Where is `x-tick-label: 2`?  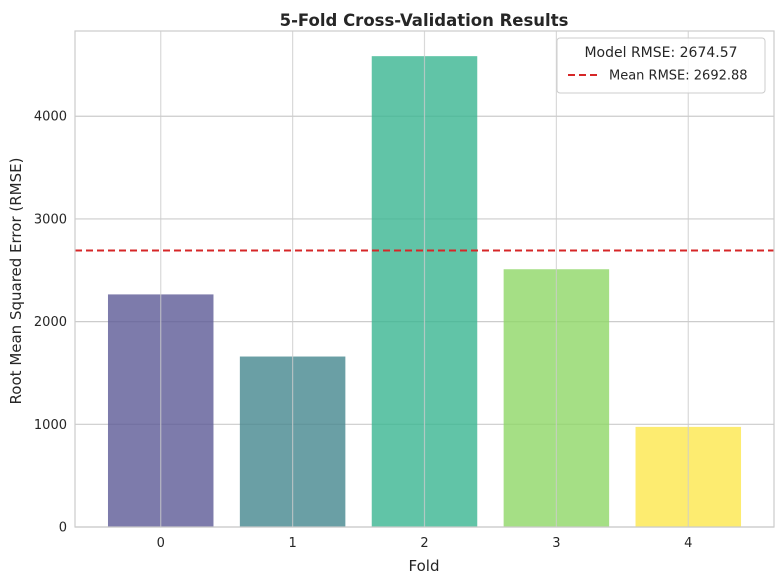
x-tick-label: 2 is located at coordinates (424, 543).